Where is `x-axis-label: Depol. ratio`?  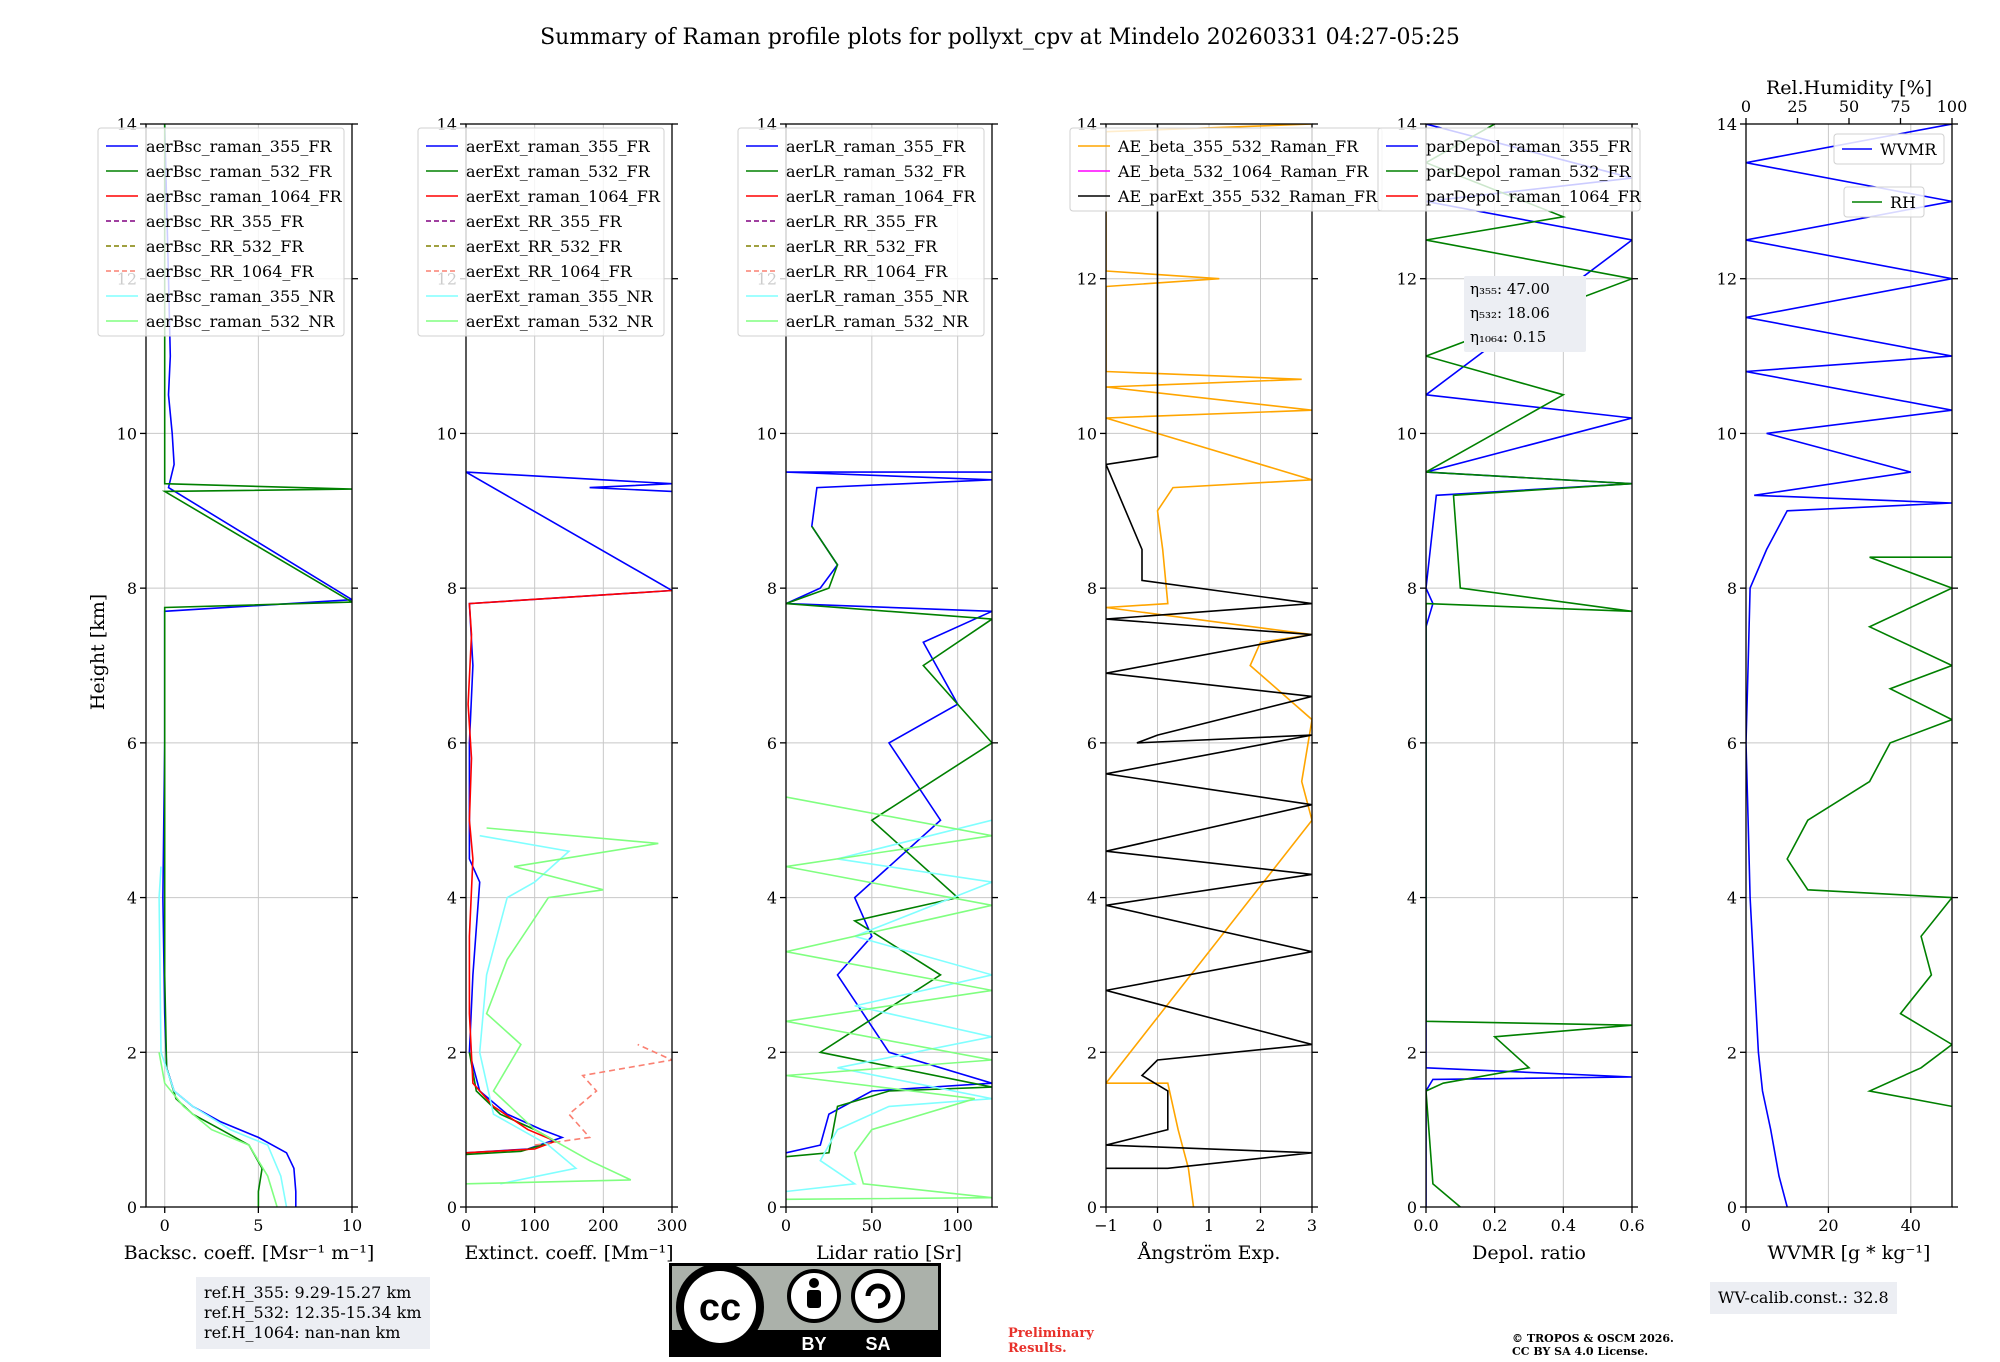 x-axis-label: Depol. ratio is located at coordinates (1529, 1253).